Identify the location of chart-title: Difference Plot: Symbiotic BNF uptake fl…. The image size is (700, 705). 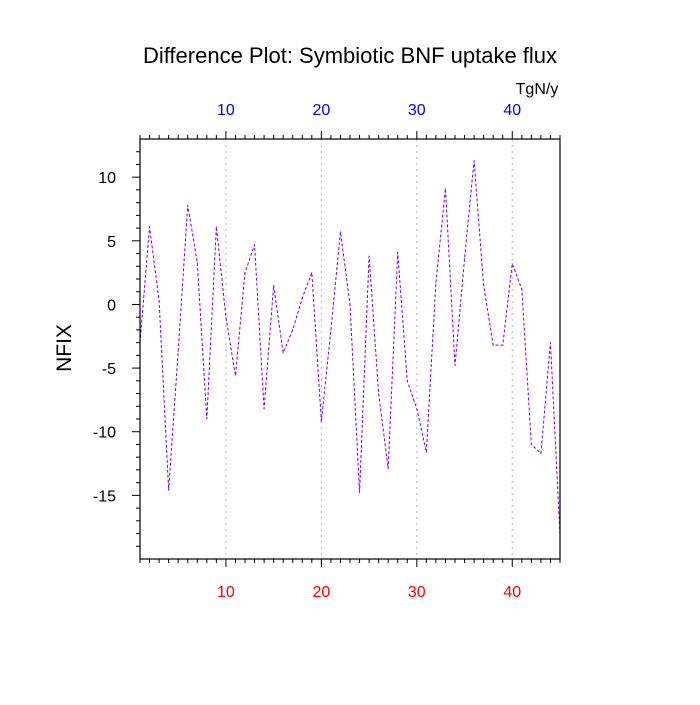
(350, 55).